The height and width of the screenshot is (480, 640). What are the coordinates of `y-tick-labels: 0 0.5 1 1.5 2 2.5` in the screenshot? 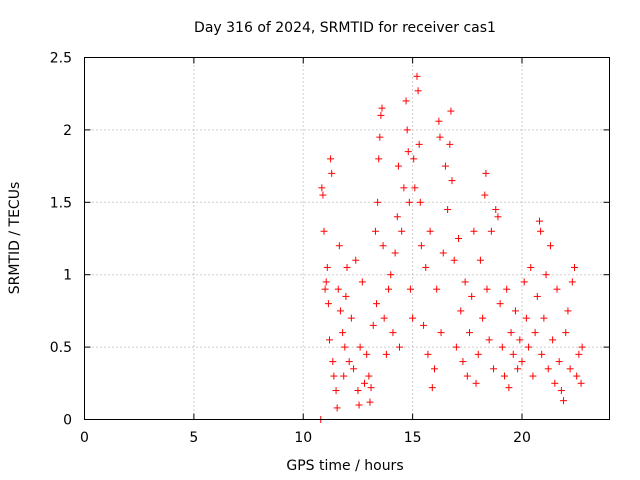 It's located at (61, 240).